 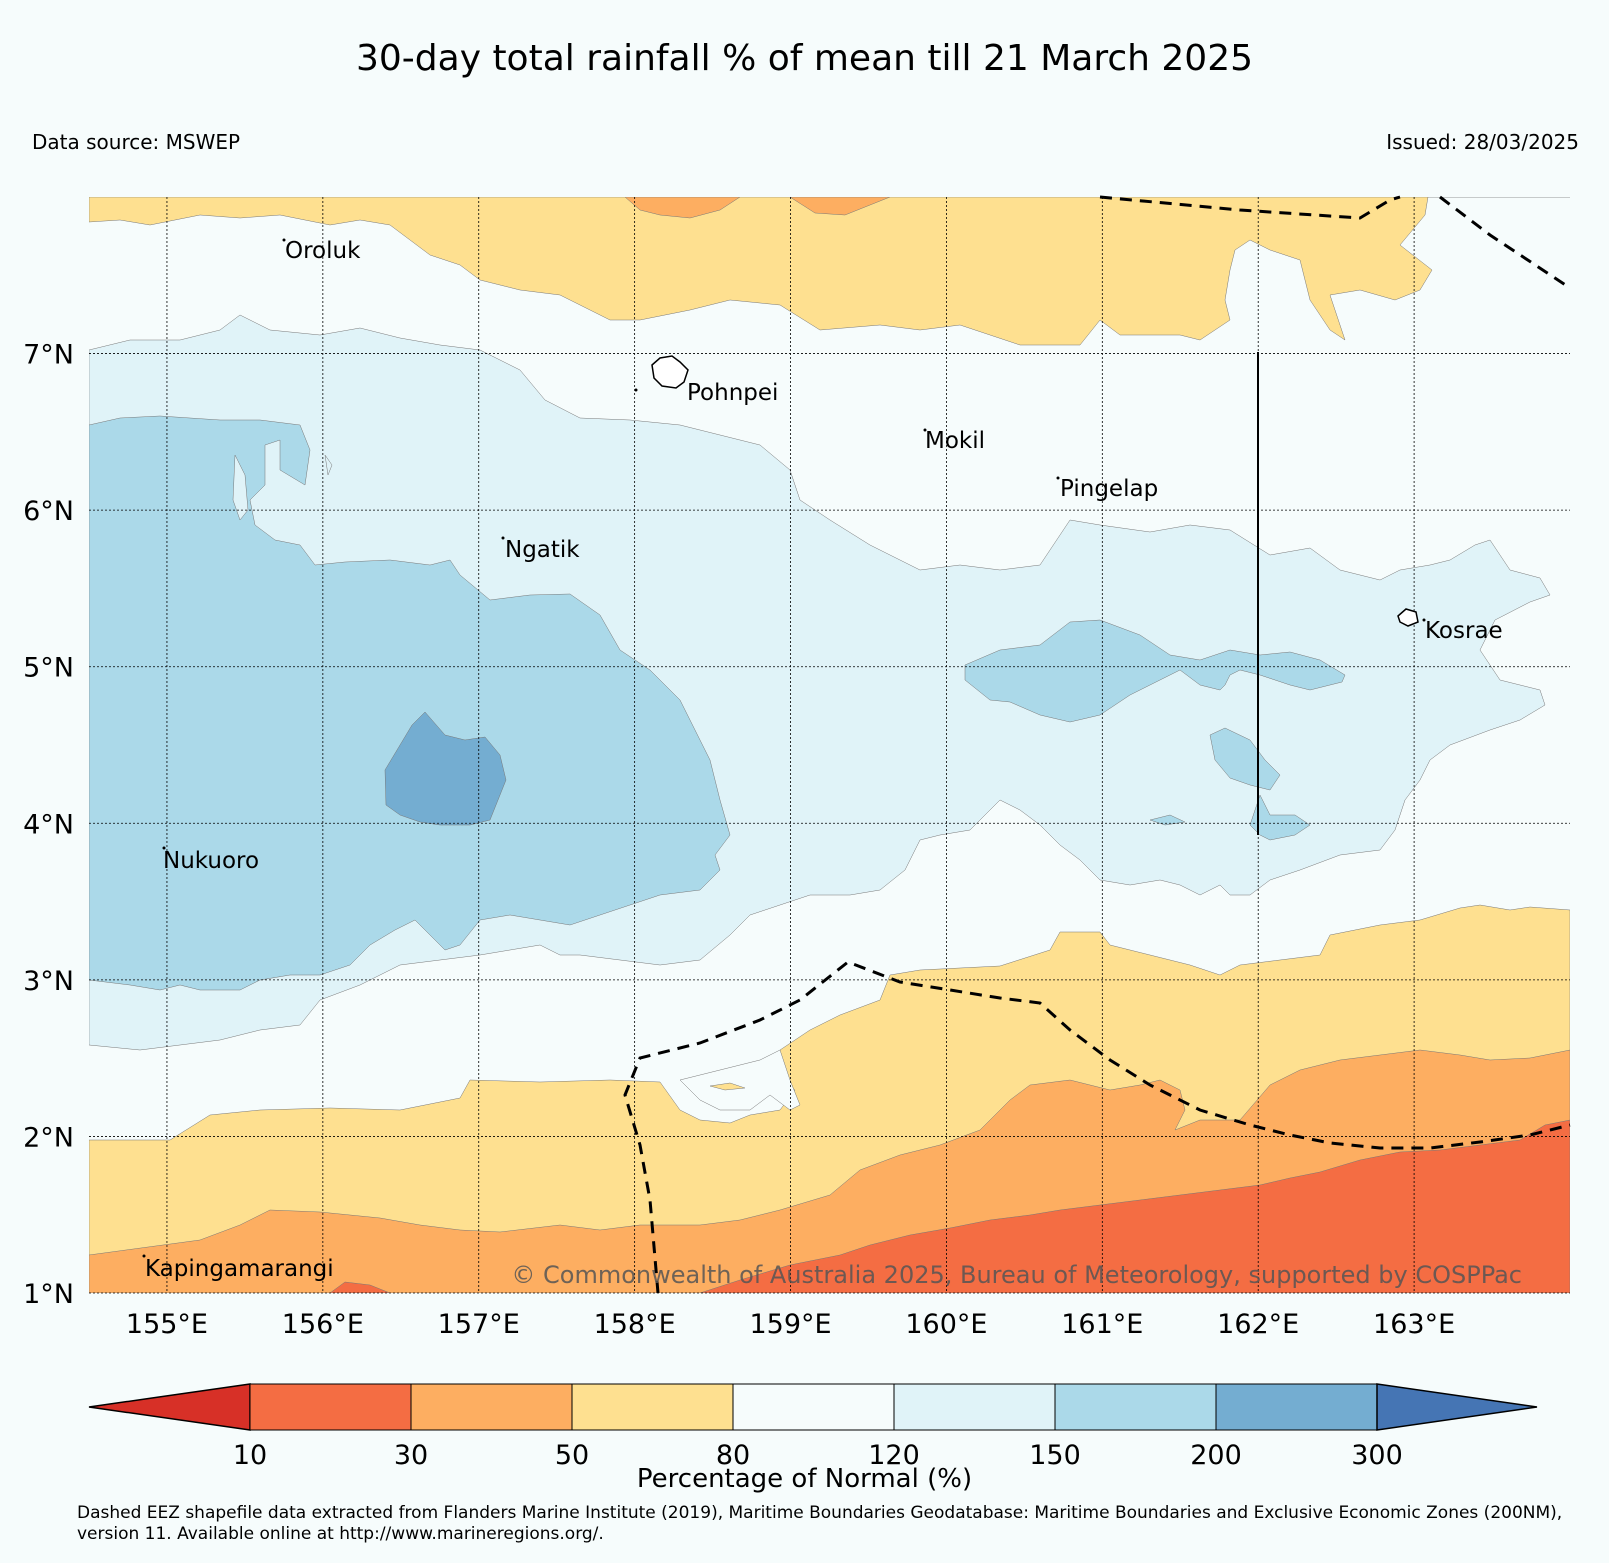 What do you see at coordinates (240, 487) in the screenshot?
I see `band-120-150-inlet-a` at bounding box center [240, 487].